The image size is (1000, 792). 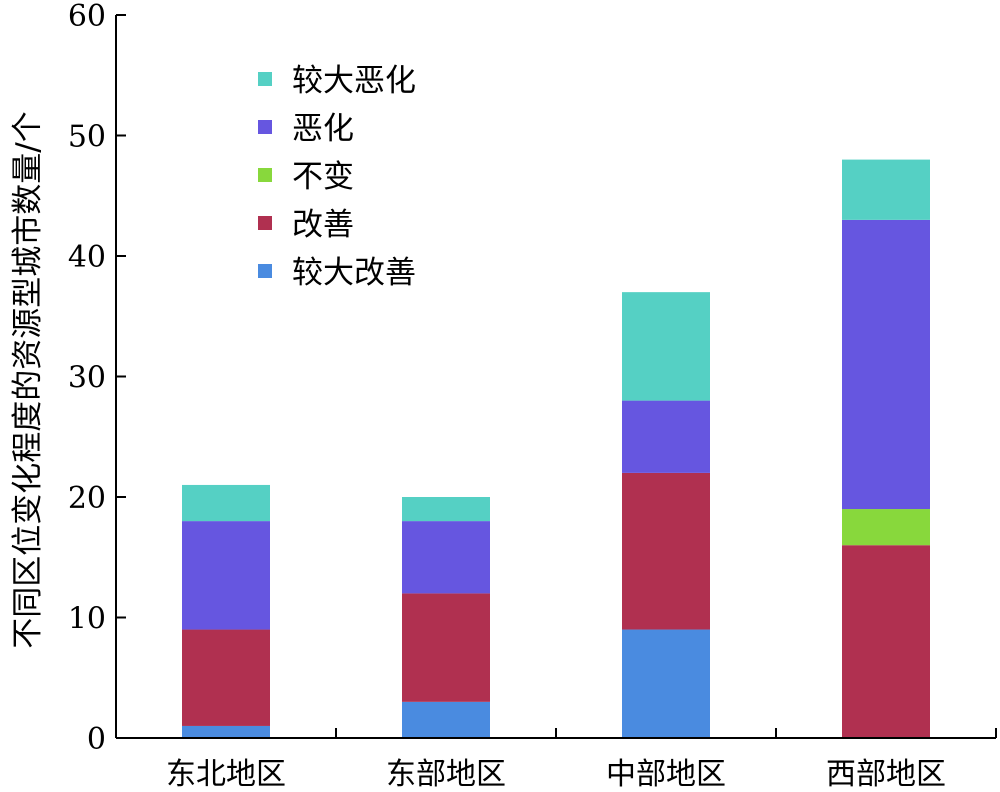 I want to click on y-tick-label: 10, so click(x=87, y=619).